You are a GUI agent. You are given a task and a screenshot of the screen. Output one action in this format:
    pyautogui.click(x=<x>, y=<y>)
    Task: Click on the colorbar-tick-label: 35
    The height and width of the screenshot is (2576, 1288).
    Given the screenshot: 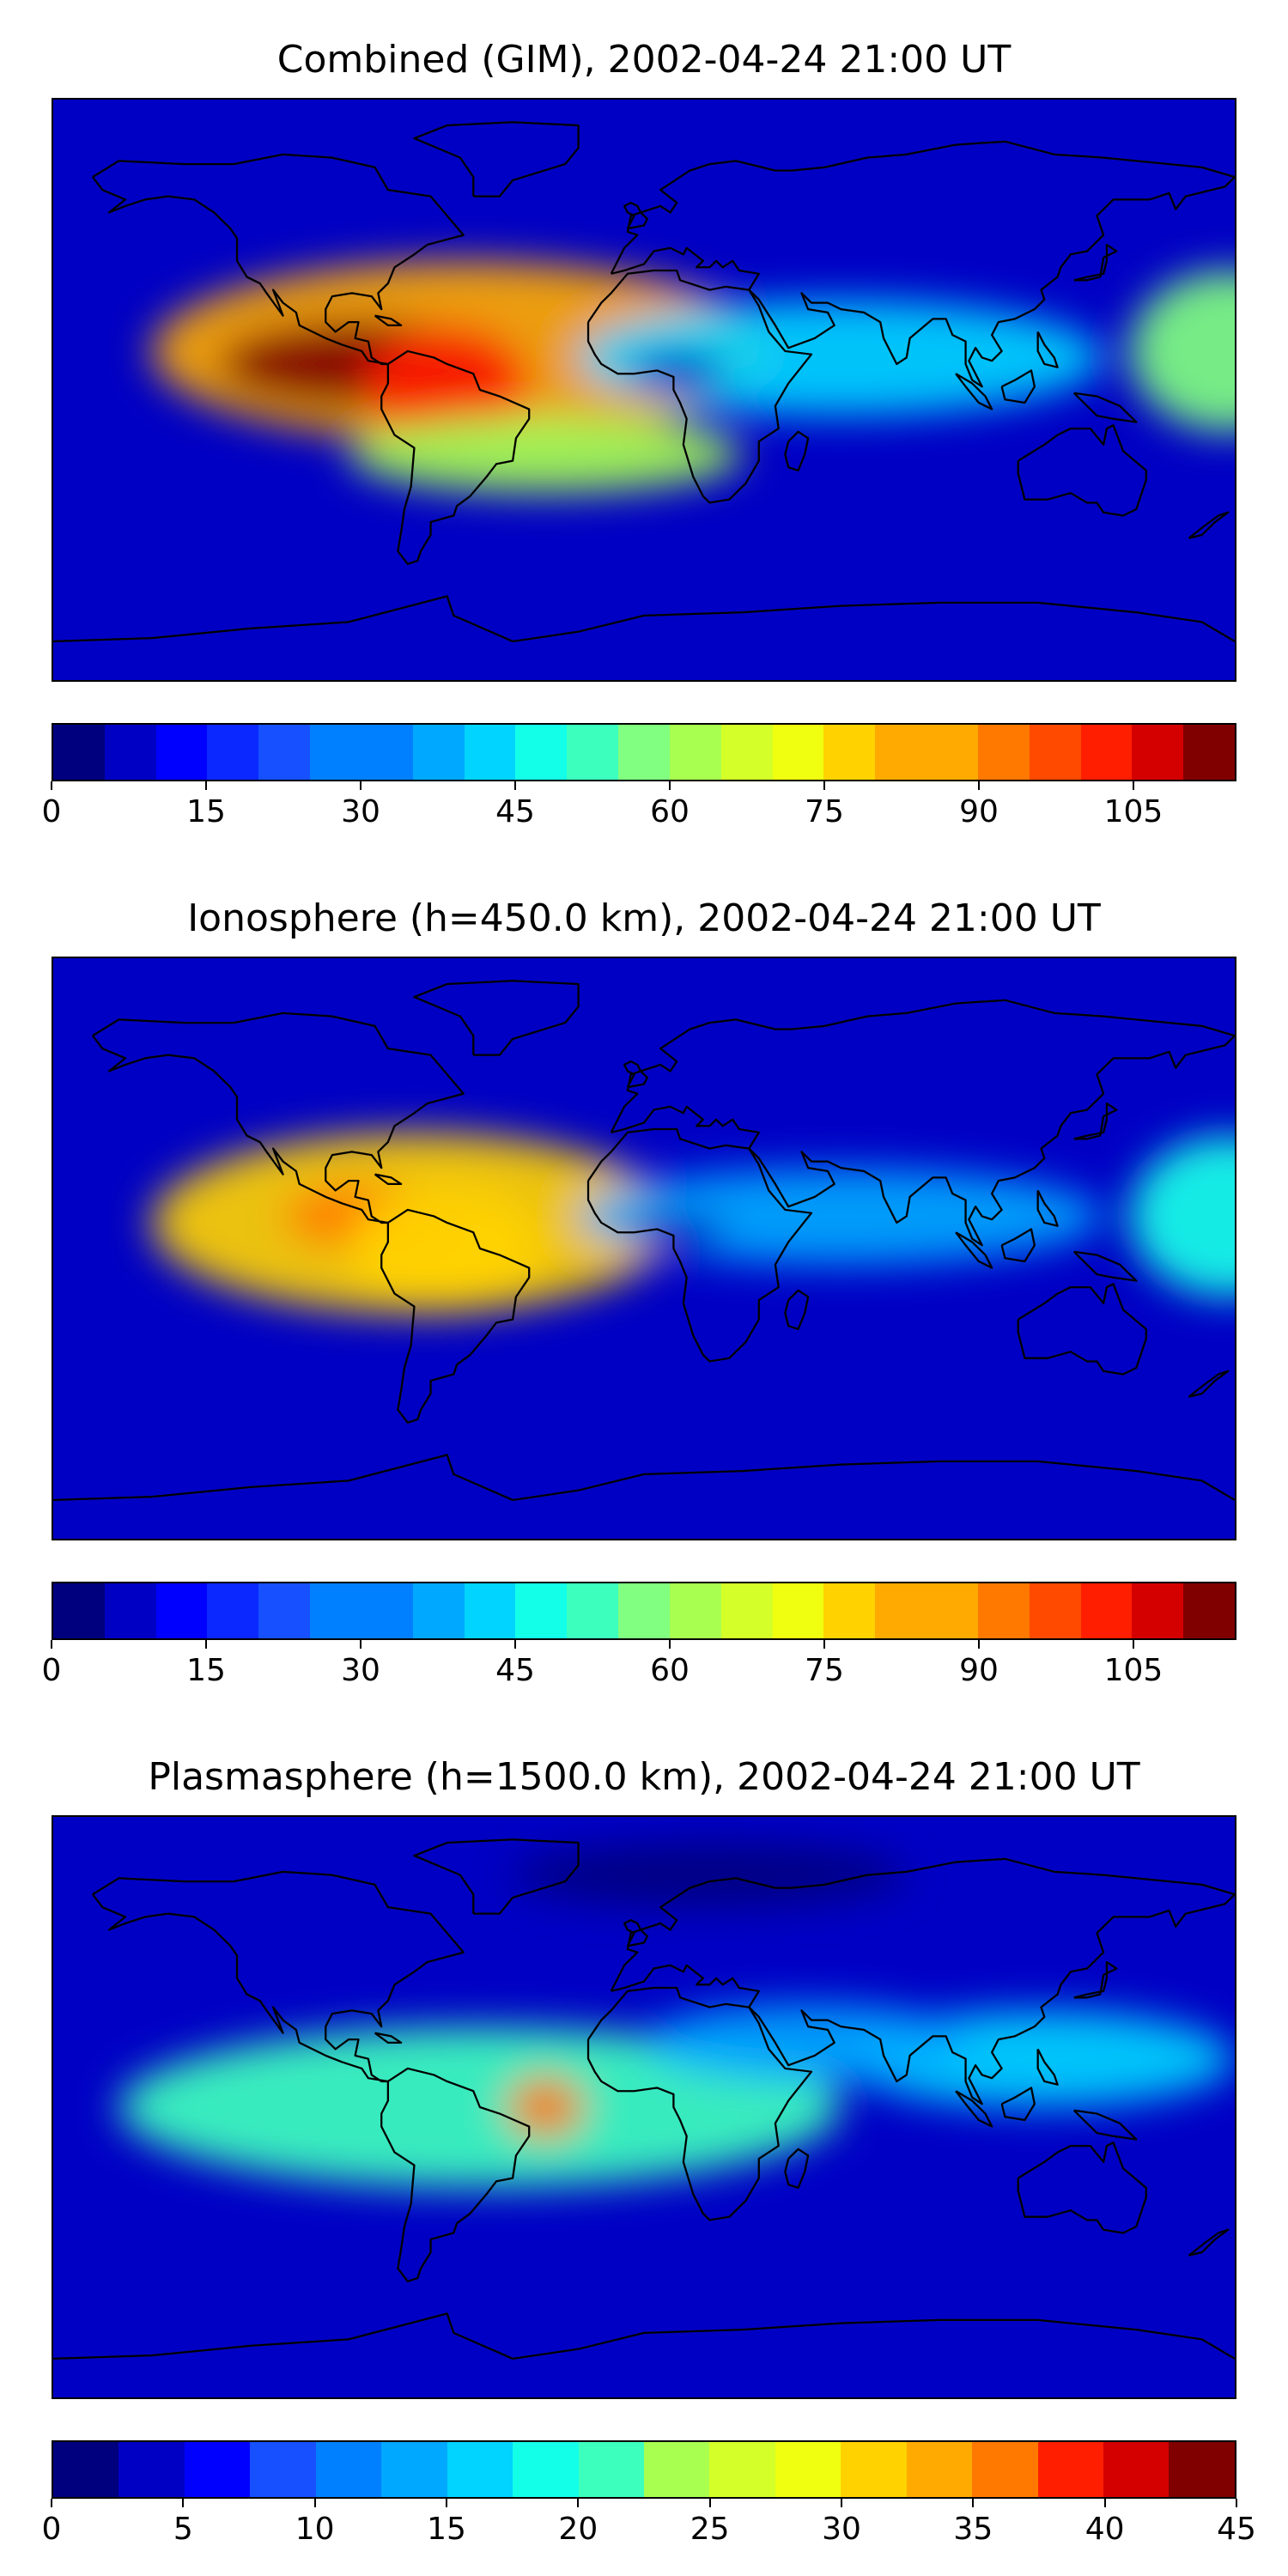 What is the action you would take?
    pyautogui.click(x=973, y=2529)
    